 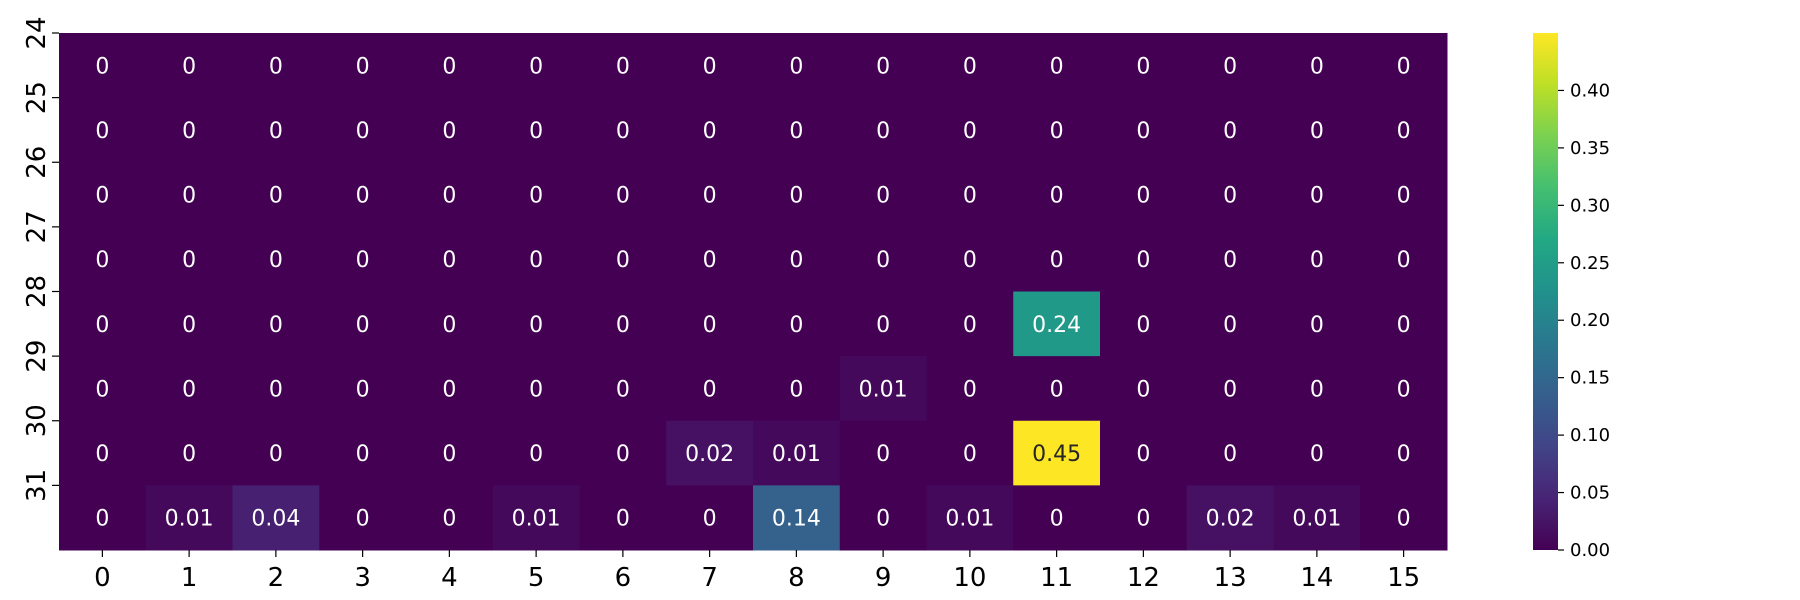 I want to click on cell-label: 0.01, so click(x=796, y=454).